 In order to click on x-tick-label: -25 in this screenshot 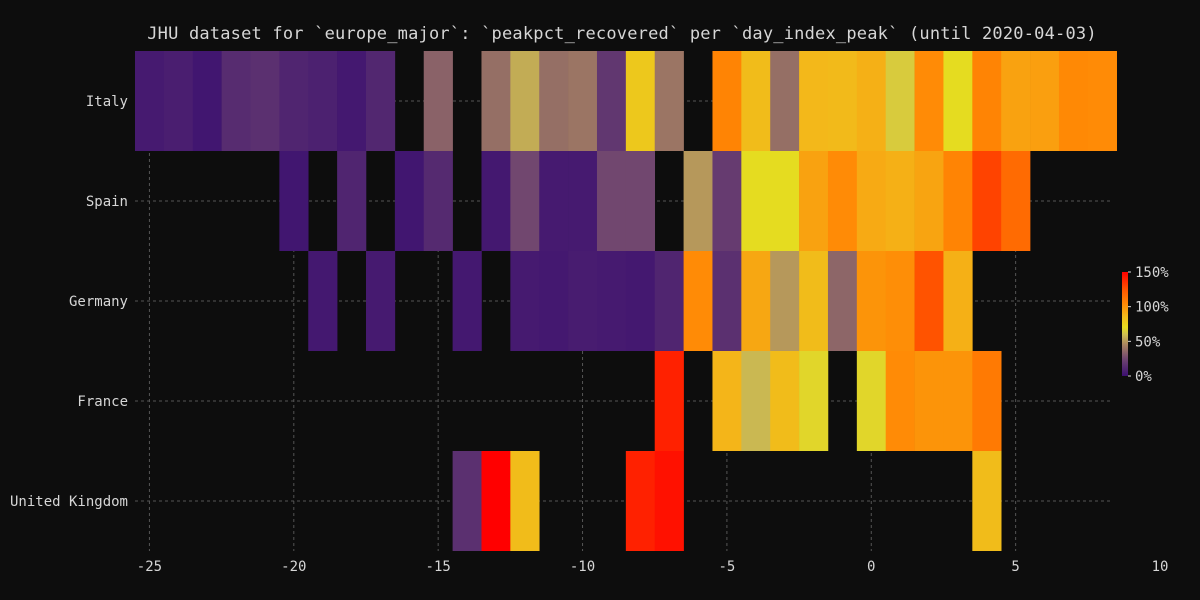, I will do `click(149, 567)`.